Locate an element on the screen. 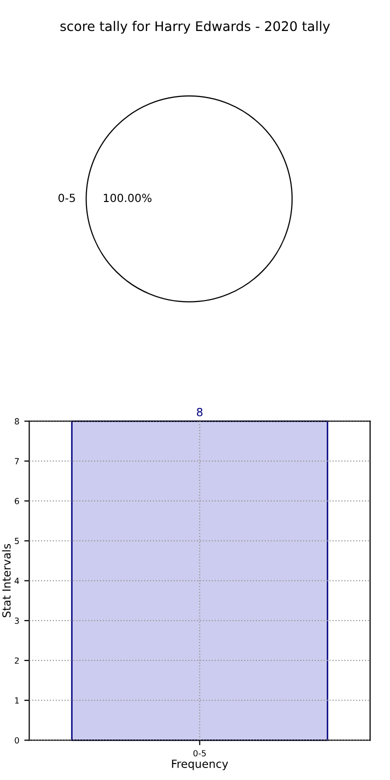 Image resolution: width=390 pixels, height=780 pixels. y-tick-label: 7 is located at coordinates (16, 461).